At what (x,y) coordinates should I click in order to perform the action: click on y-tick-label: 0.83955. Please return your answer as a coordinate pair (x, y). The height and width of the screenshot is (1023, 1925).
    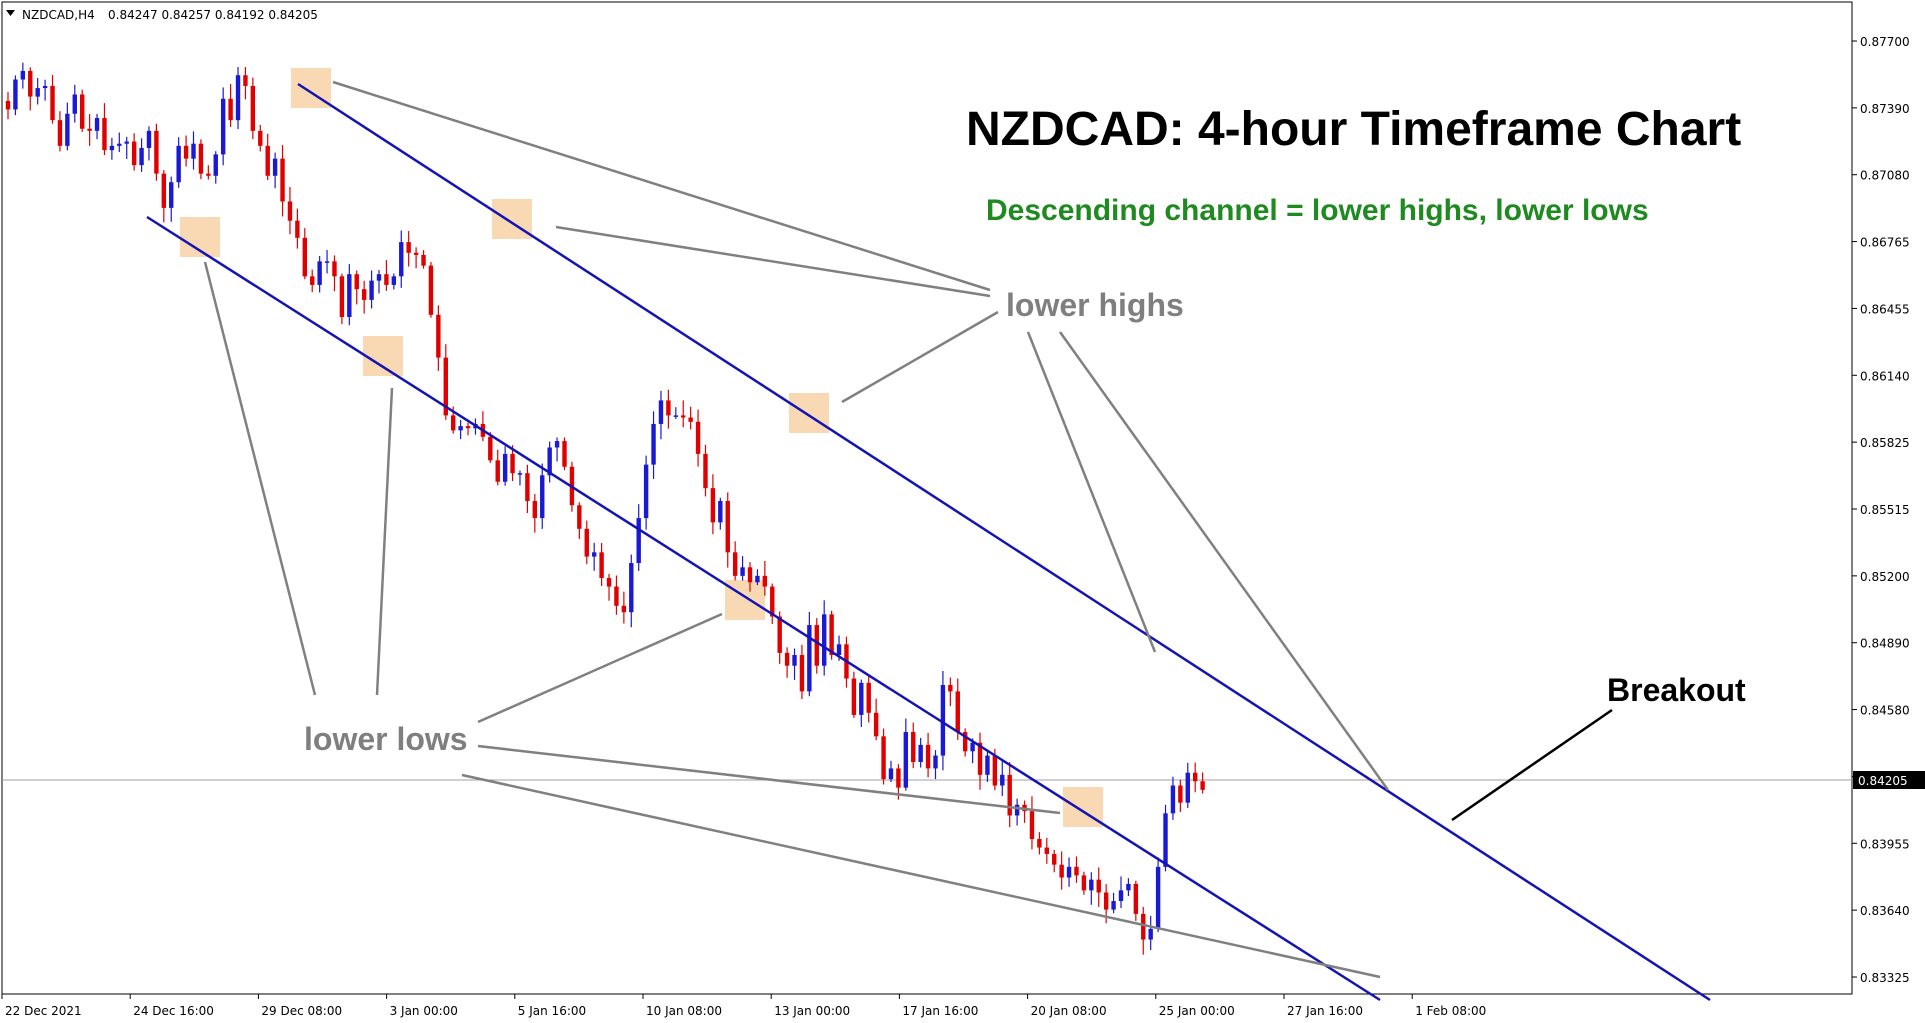
    Looking at the image, I should click on (1885, 844).